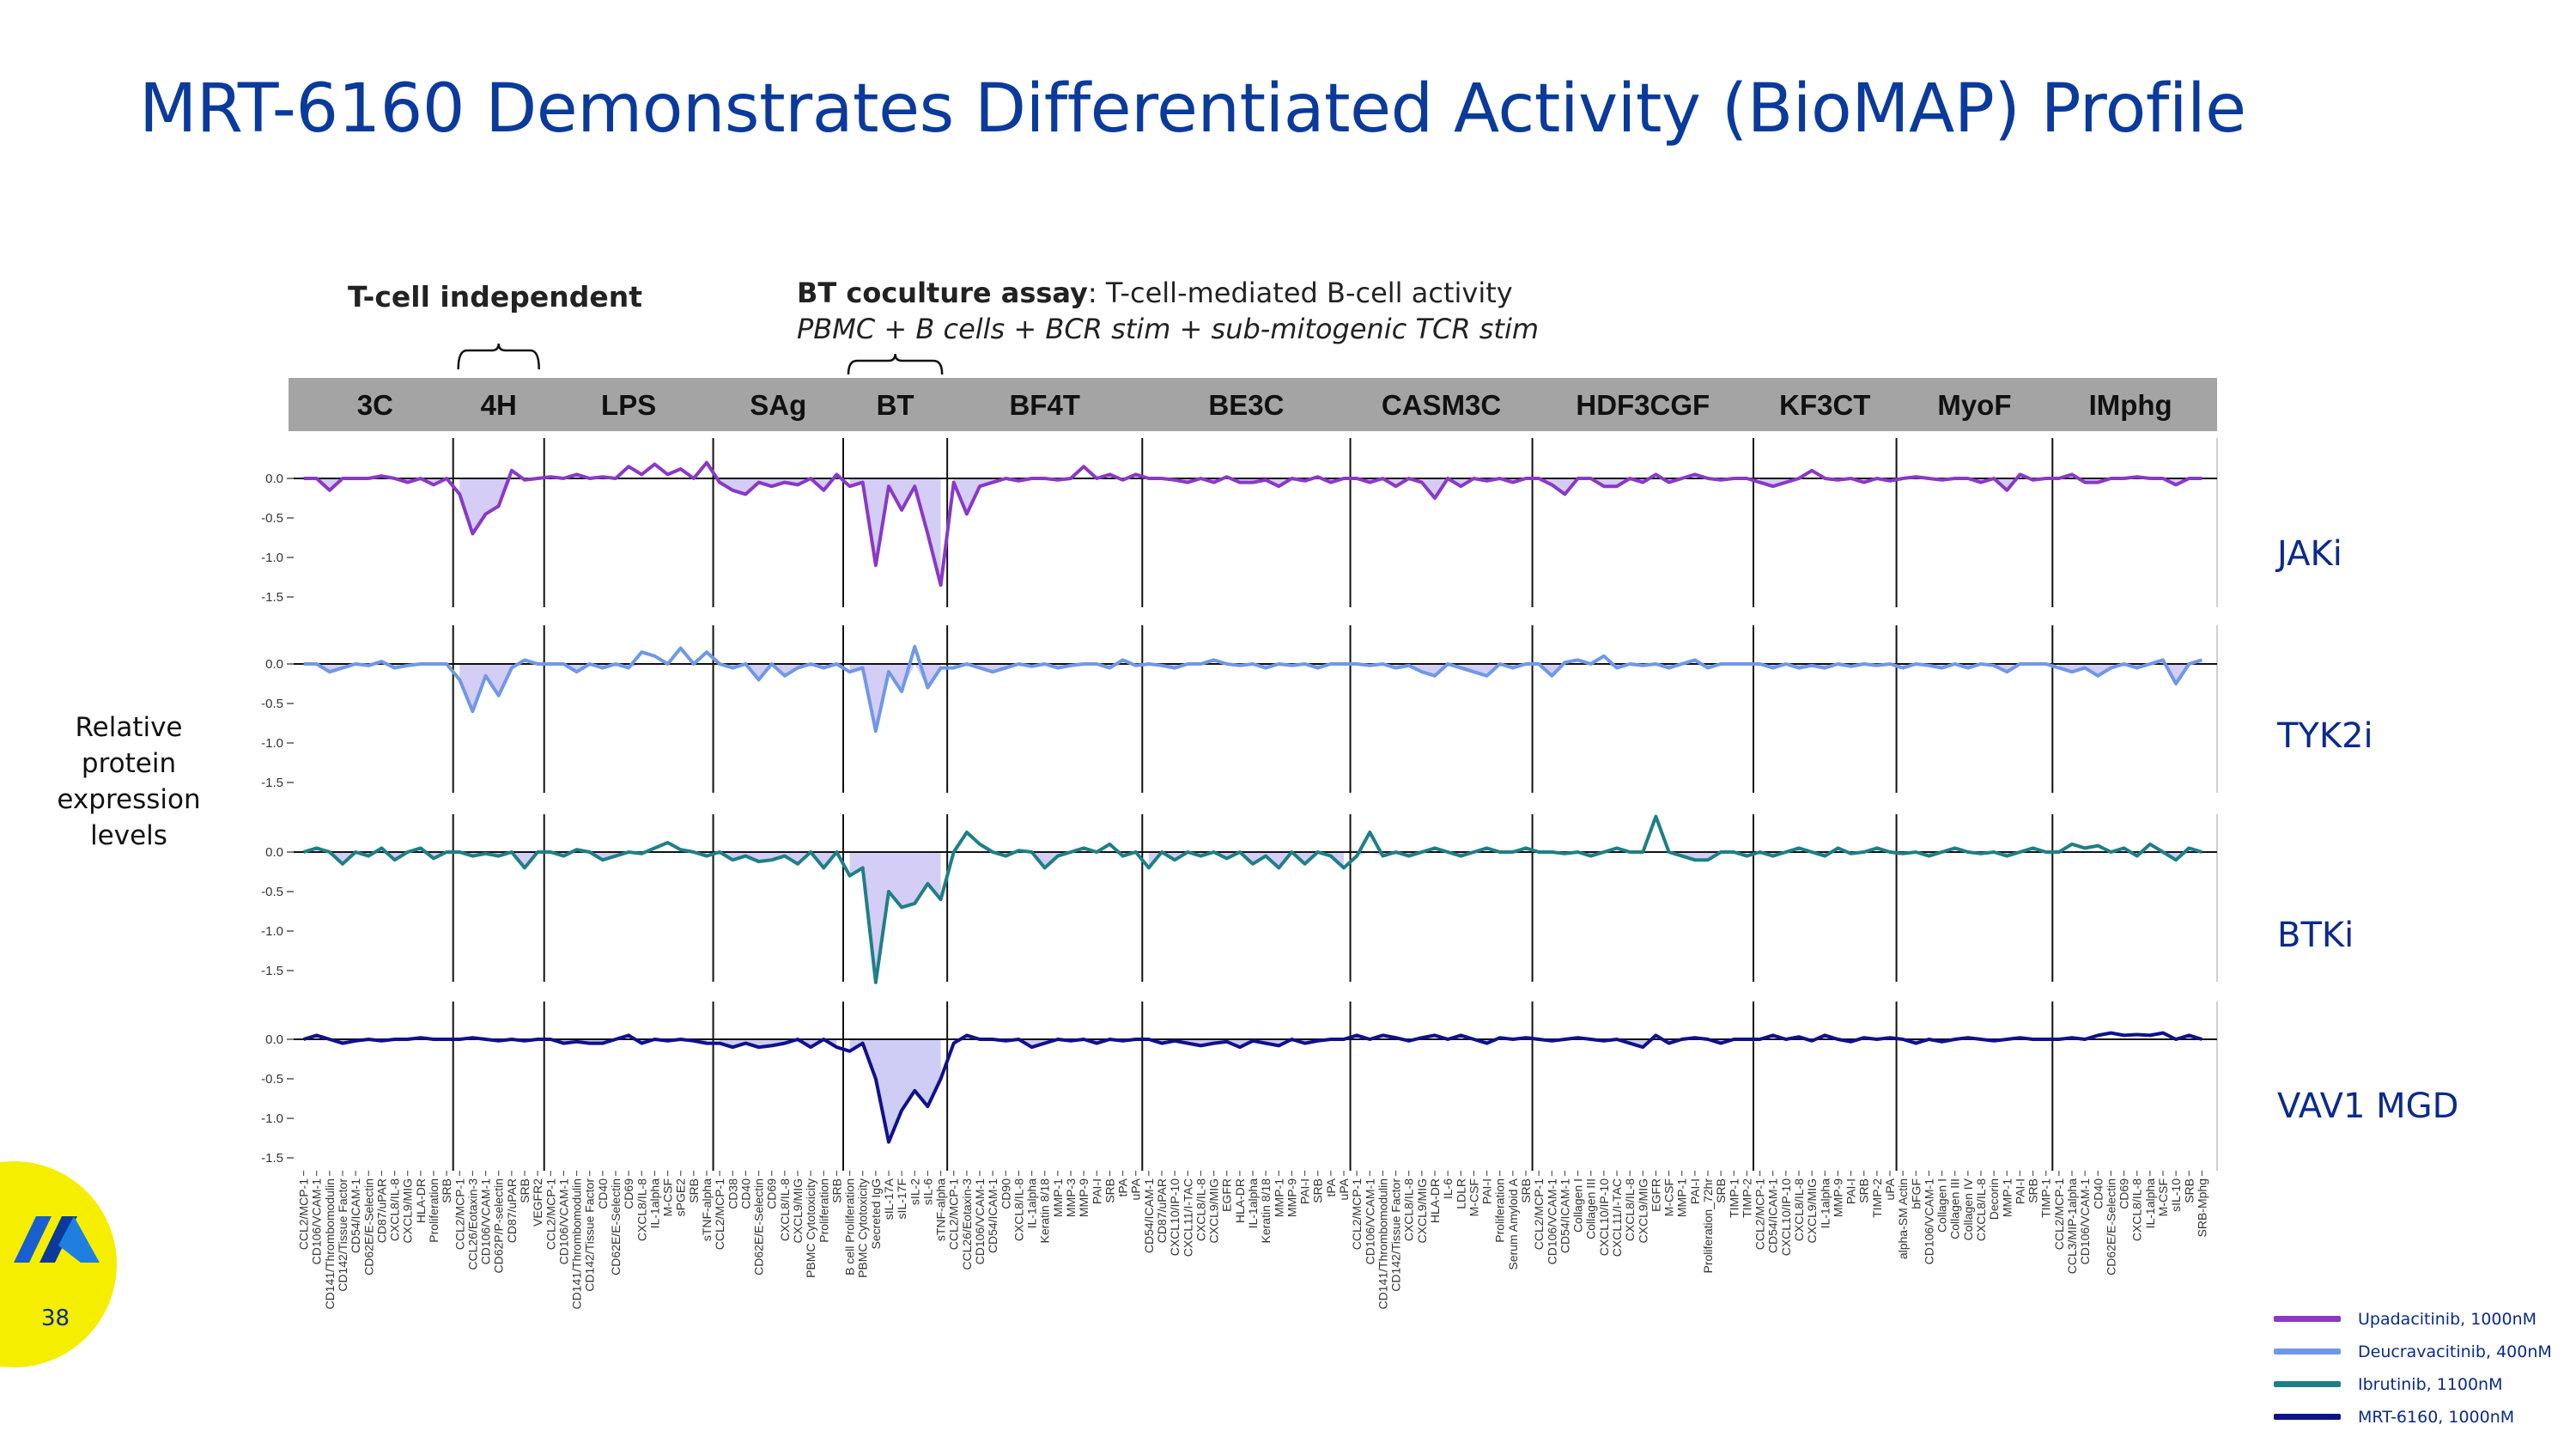 The image size is (2576, 1449). I want to click on panel-header-label: SAg, so click(778, 405).